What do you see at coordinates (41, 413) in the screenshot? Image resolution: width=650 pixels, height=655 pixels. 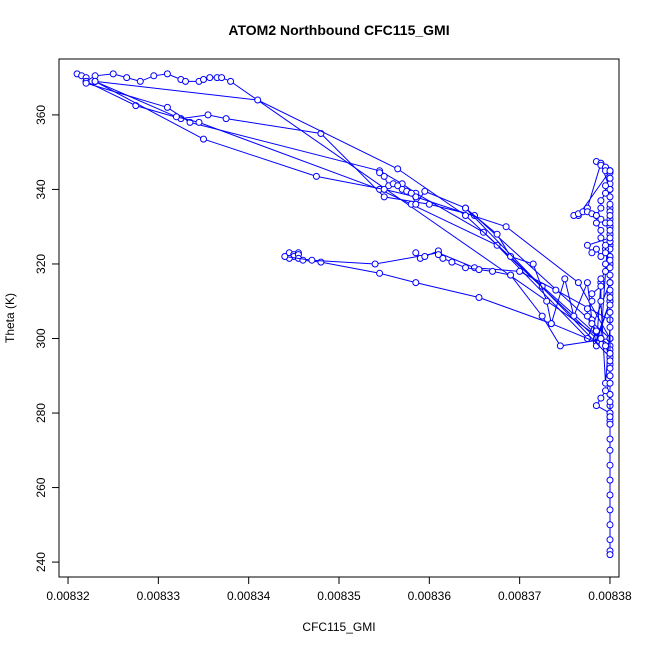 I see `y-tick-label: 280` at bounding box center [41, 413].